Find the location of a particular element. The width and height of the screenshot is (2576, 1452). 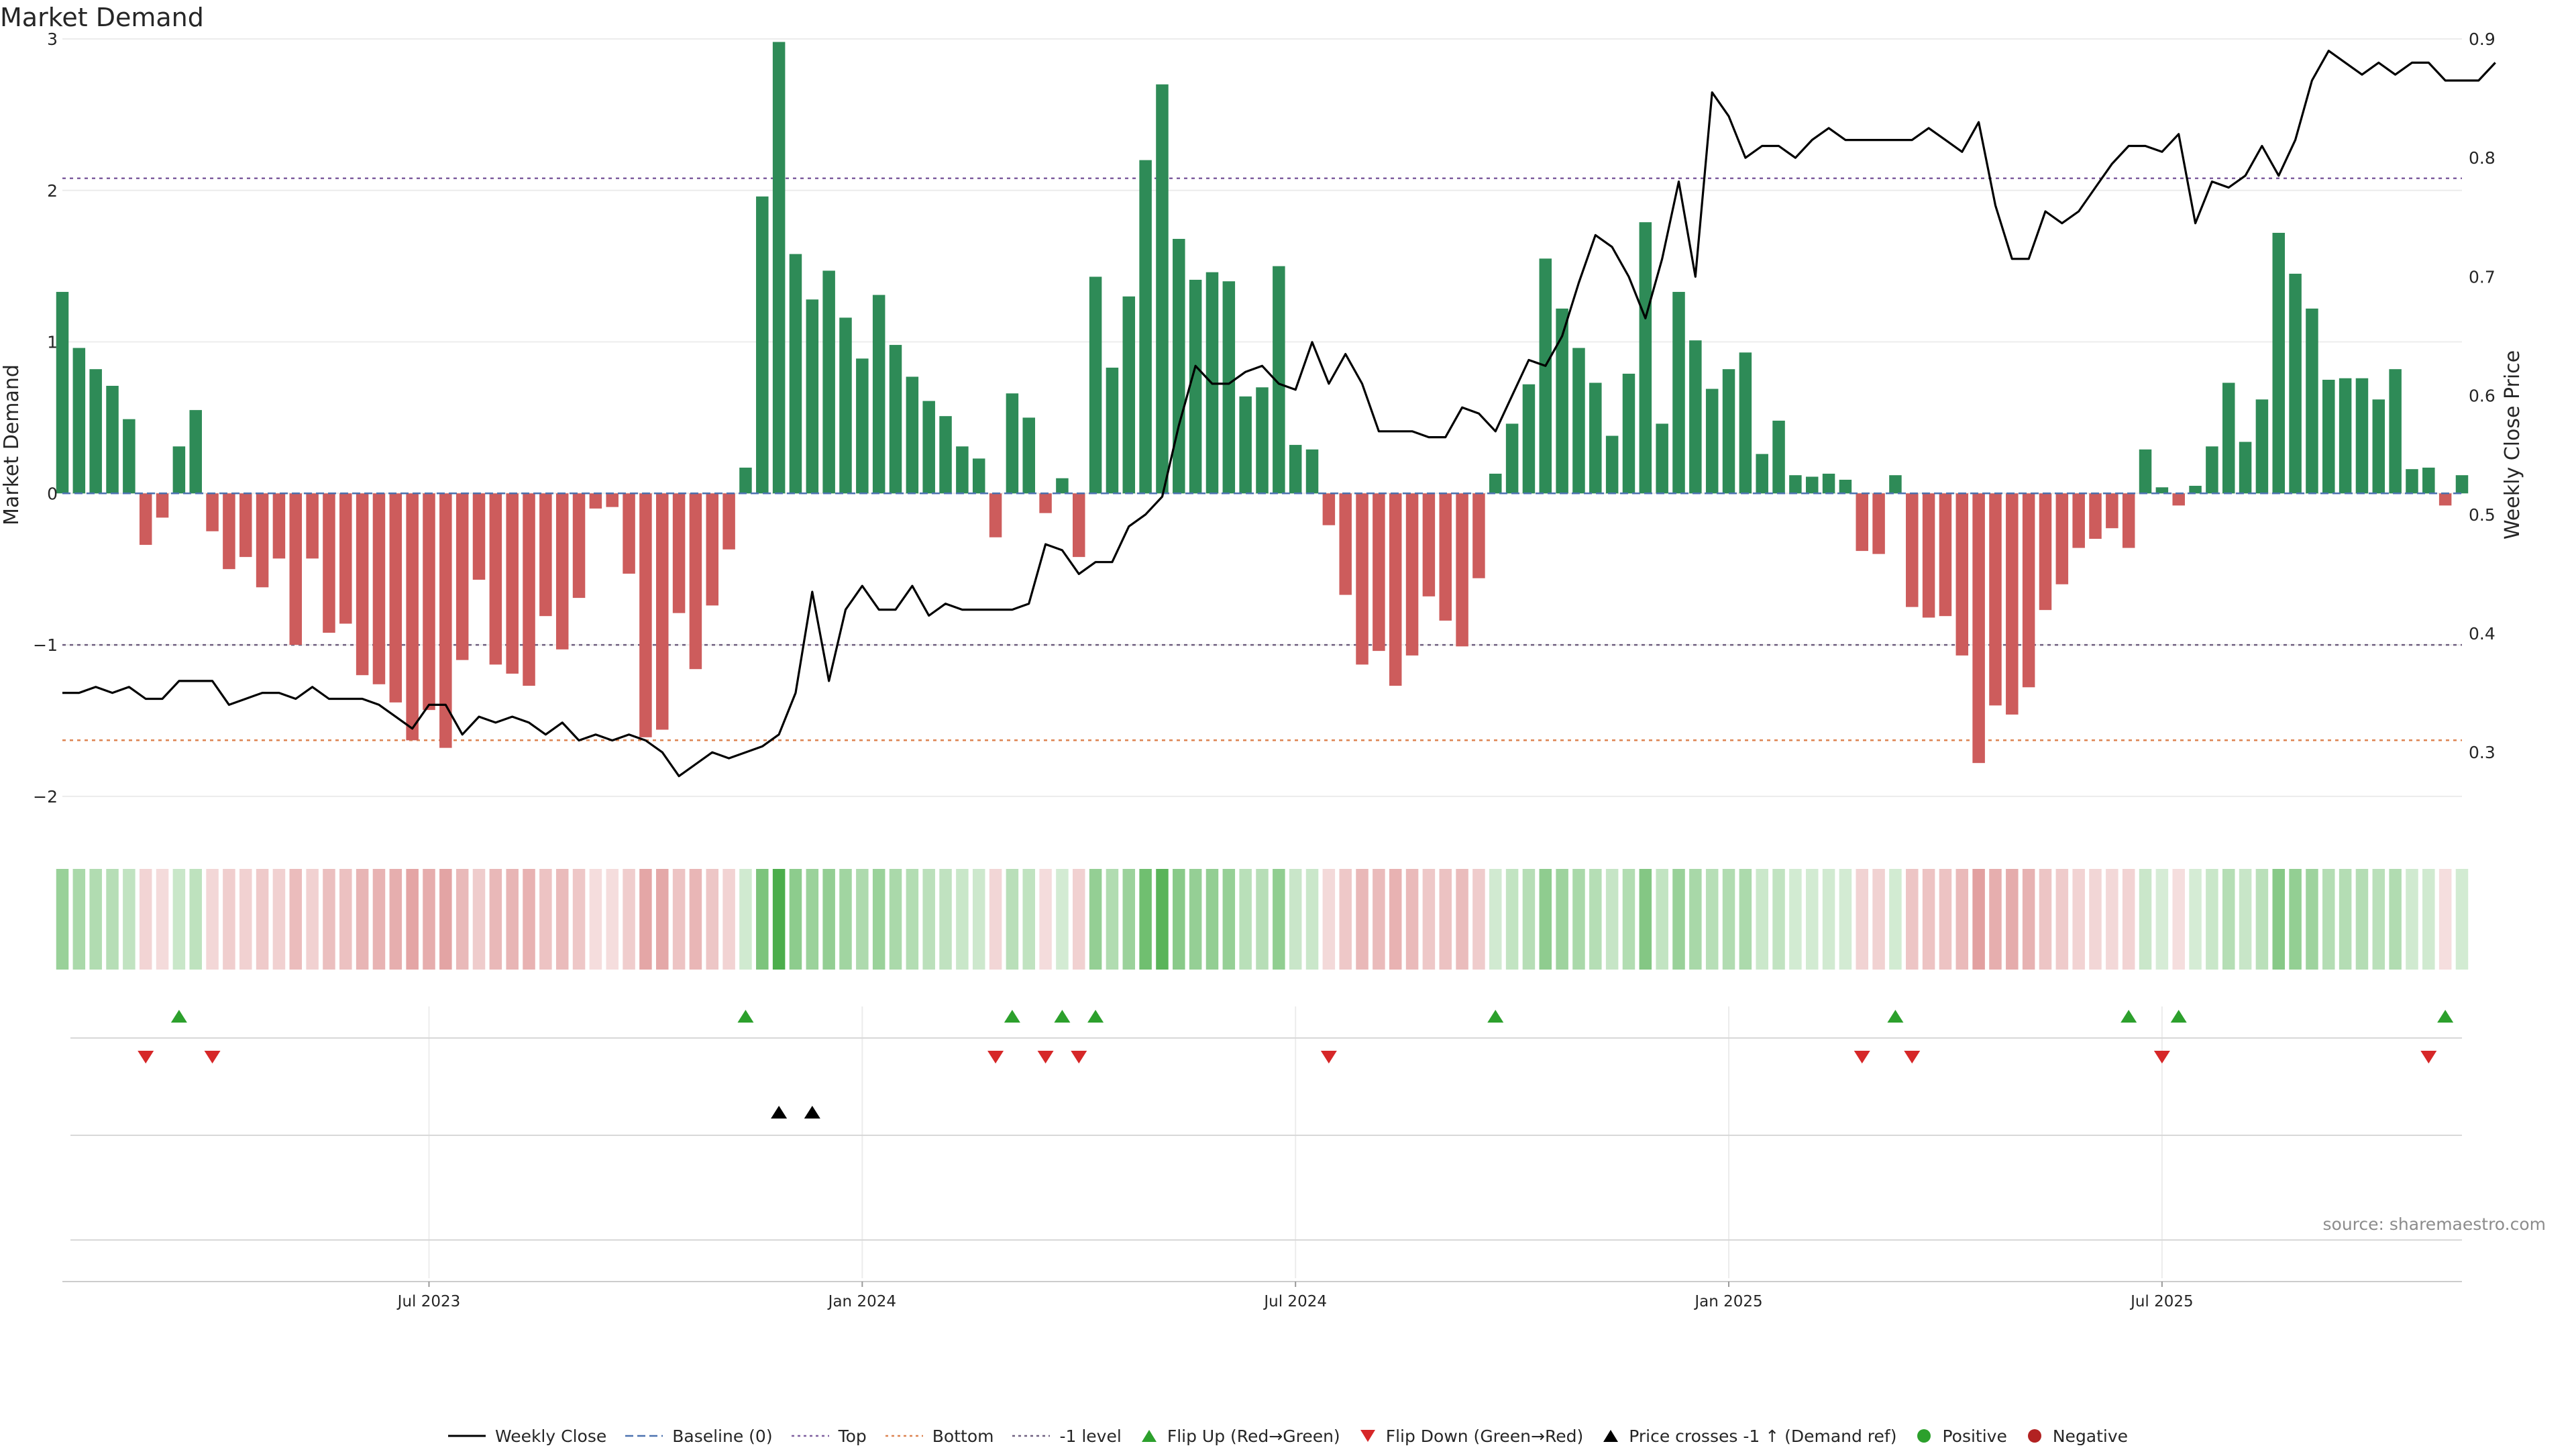

legend-label: Price crosses -1 ↑ (Demand ref) is located at coordinates (1763, 1436).